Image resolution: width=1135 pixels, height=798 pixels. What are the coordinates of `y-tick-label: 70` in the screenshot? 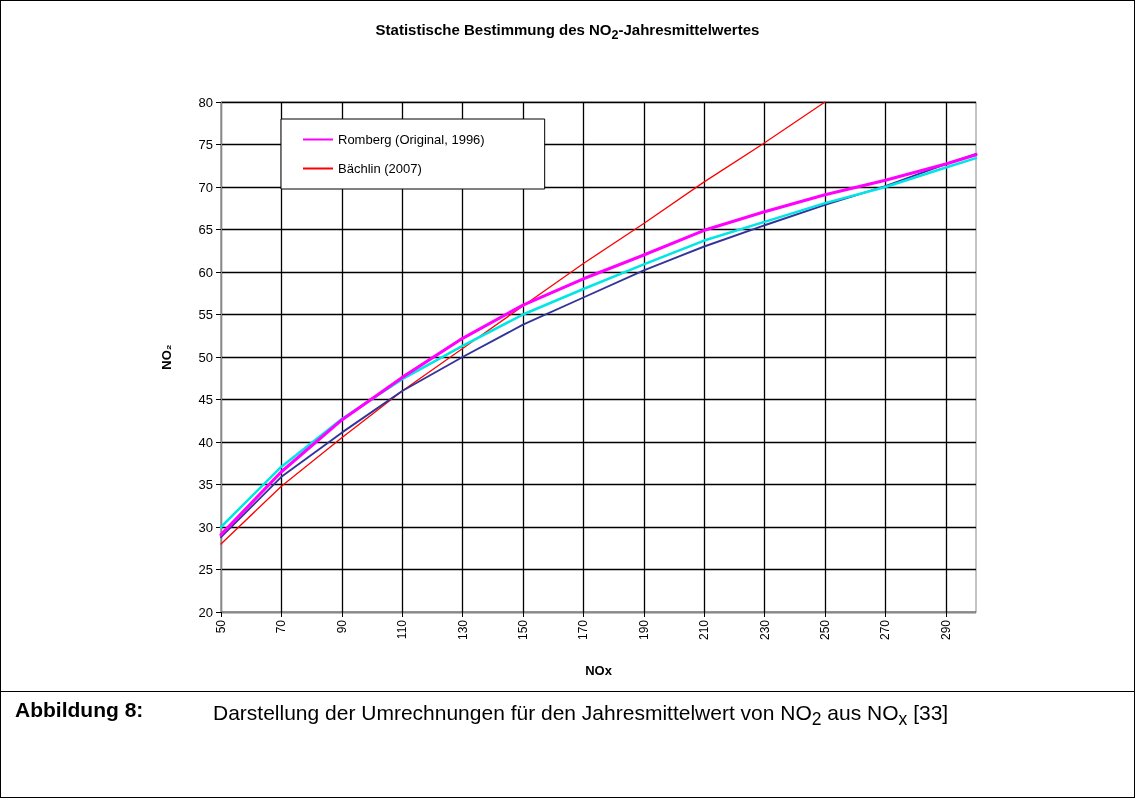 It's located at (205, 187).